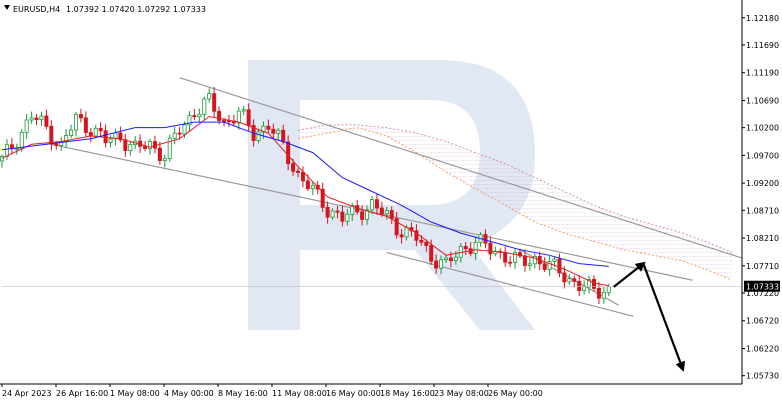  What do you see at coordinates (299, 393) in the screenshot?
I see `x-tick-label: 11 May 08:00` at bounding box center [299, 393].